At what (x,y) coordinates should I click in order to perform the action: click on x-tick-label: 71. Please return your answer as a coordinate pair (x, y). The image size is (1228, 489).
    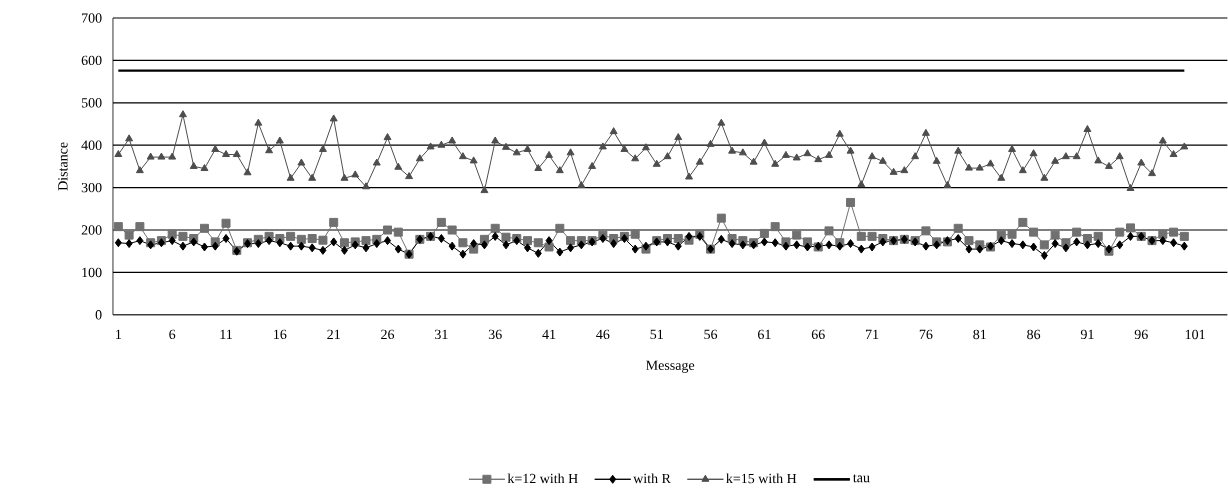
    Looking at the image, I should click on (872, 334).